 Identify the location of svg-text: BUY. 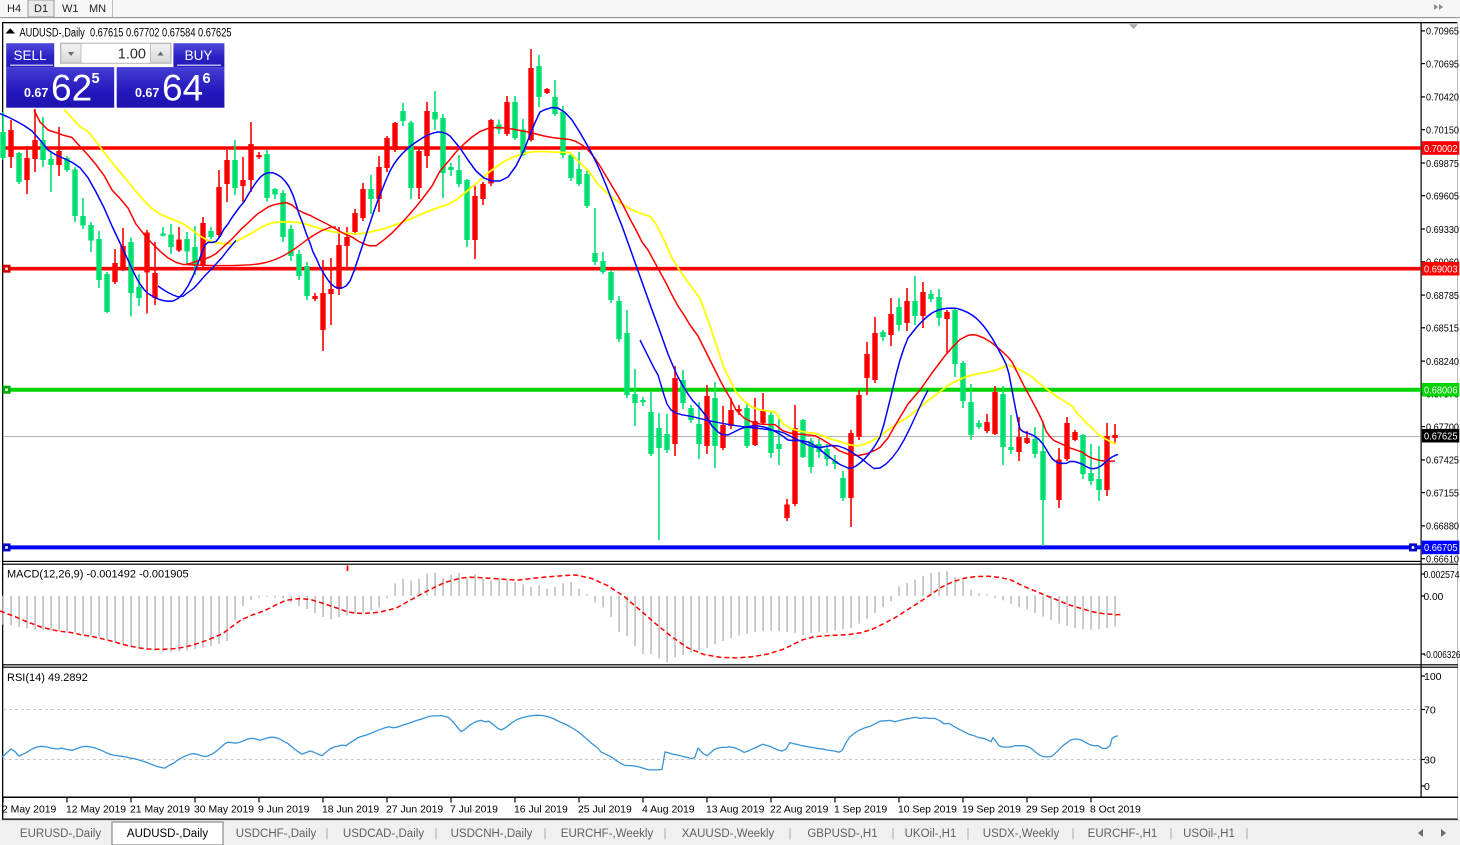
(199, 55).